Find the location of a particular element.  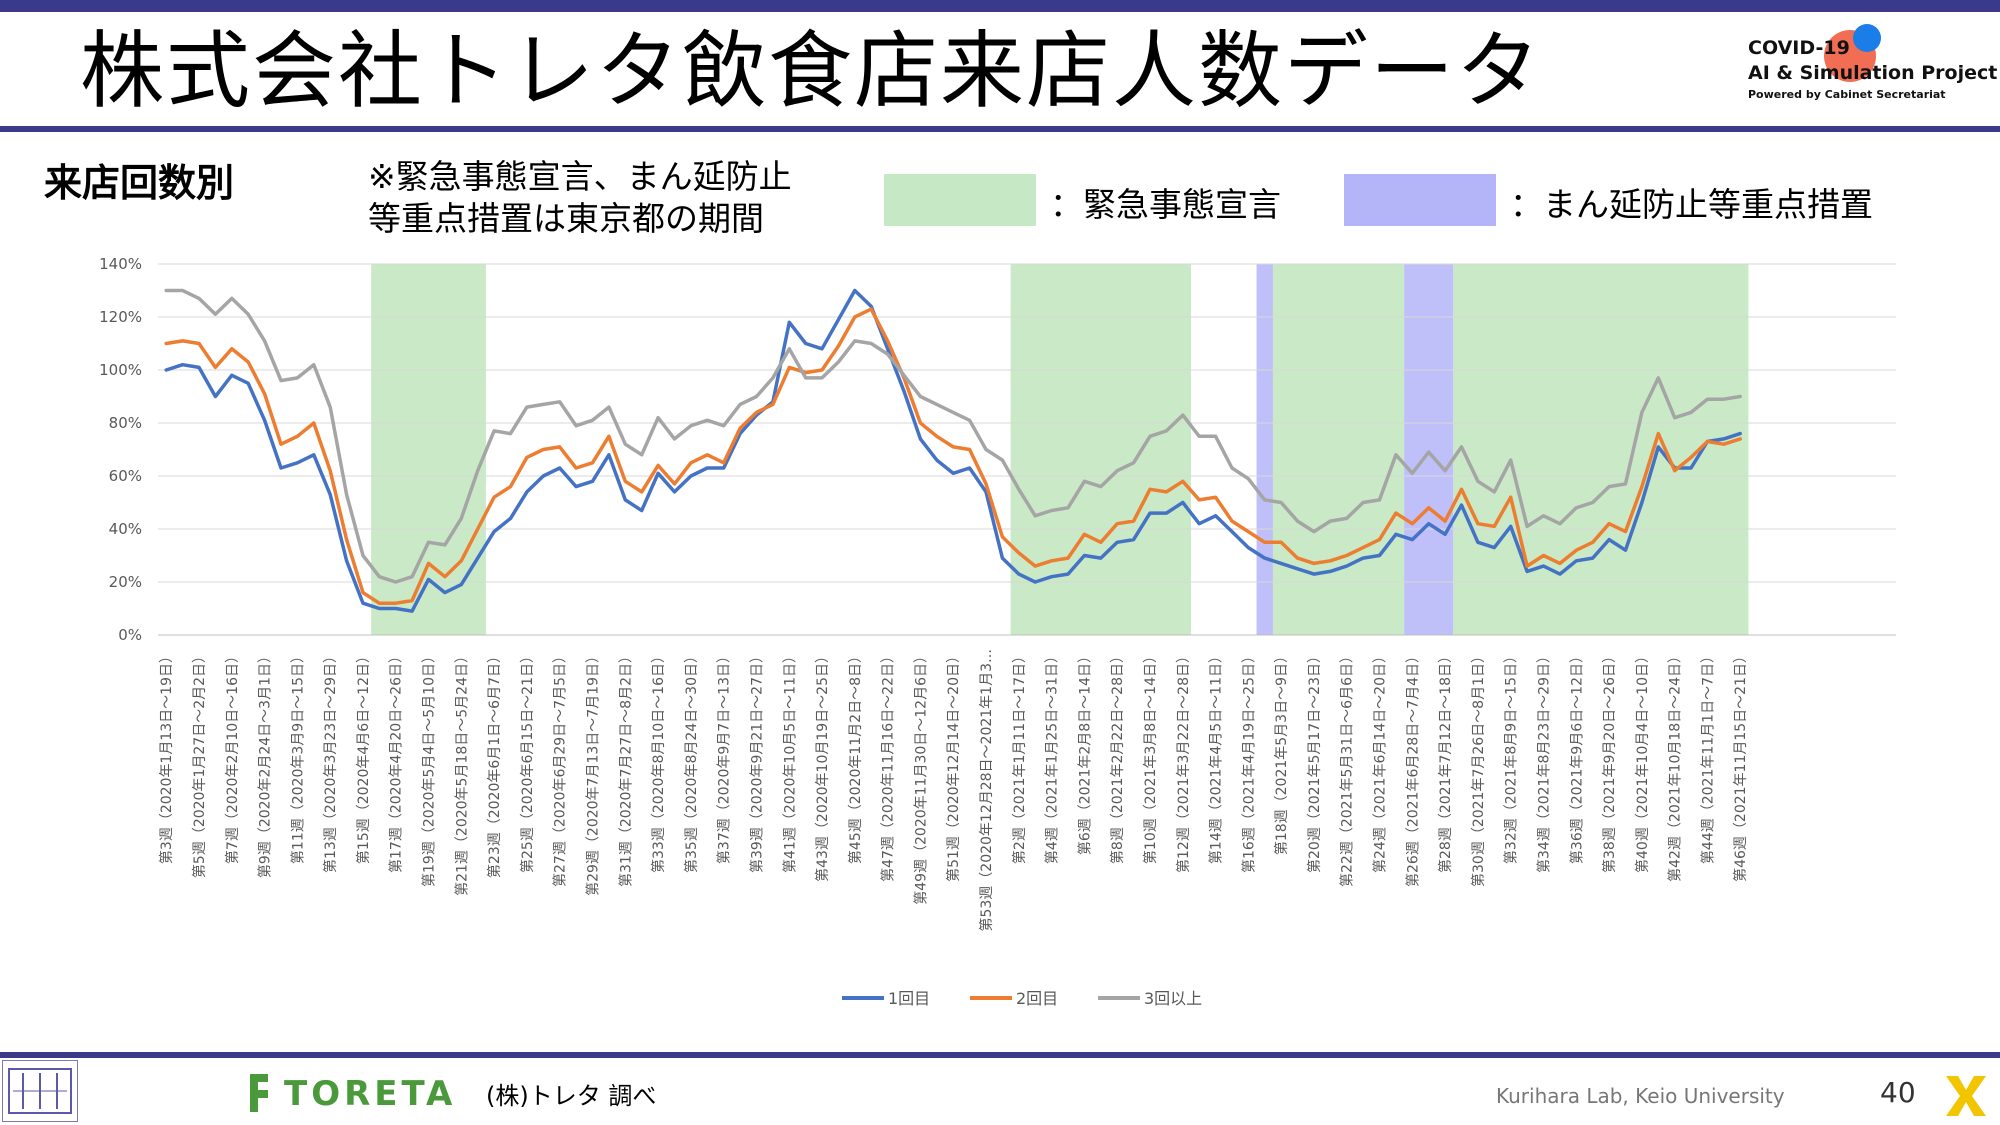

x-tick-label: 第3週（2020年1月13日～19日） is located at coordinates (166, 756).